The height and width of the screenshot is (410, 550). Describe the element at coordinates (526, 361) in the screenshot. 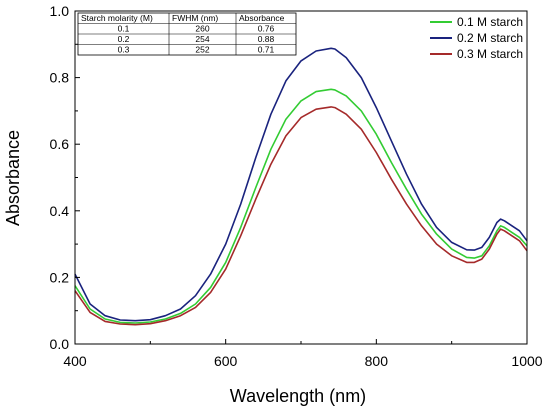

I see `x-tick-label: 1000` at that location.